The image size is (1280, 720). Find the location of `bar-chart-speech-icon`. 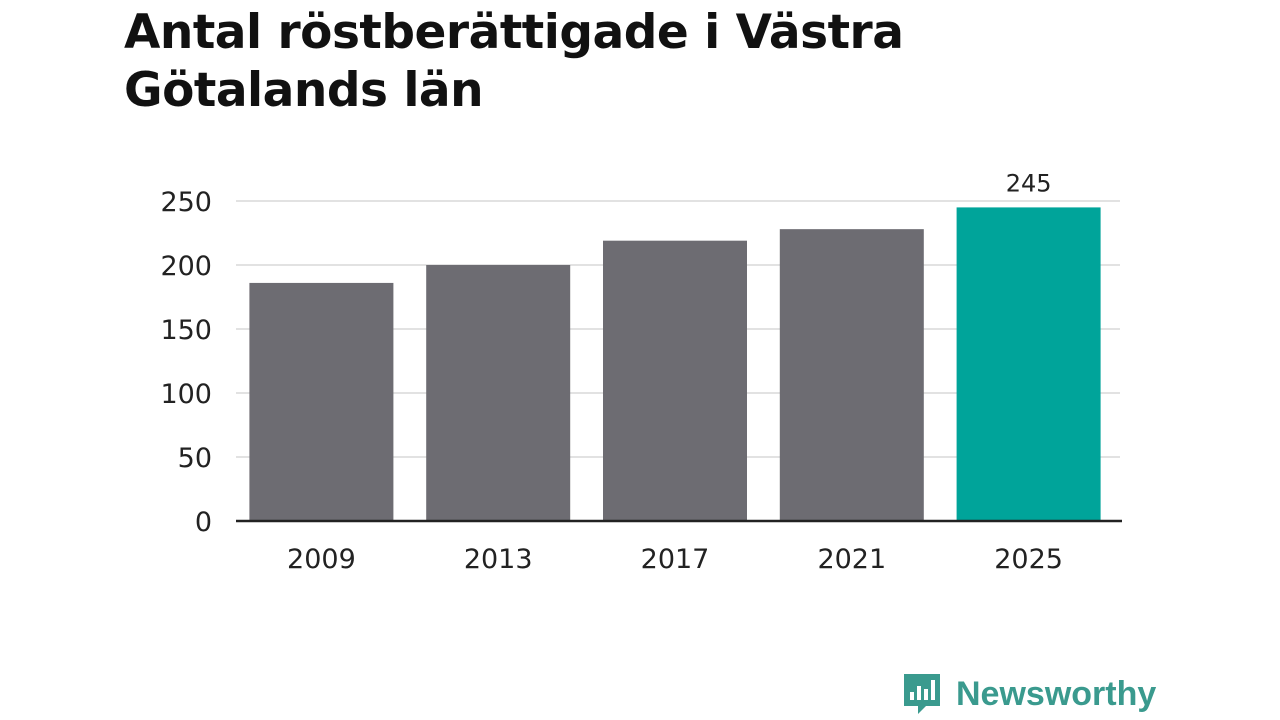

bar-chart-speech-icon is located at coordinates (922, 694).